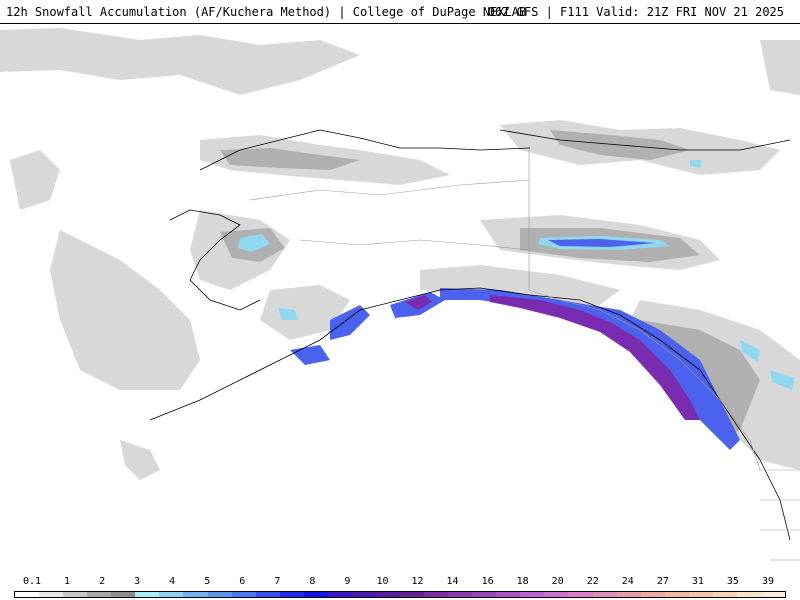 This screenshot has height=600, width=800. I want to click on legend-label: 1, so click(67, 581).